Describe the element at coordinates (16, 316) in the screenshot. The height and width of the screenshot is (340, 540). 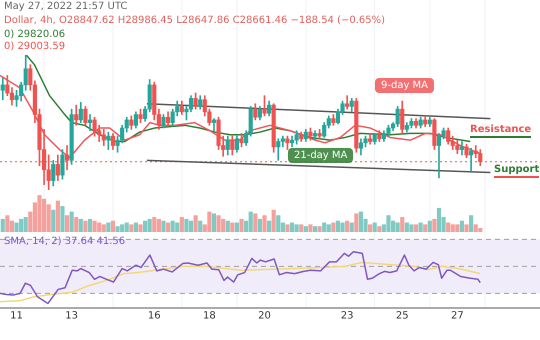
I see `x-tick-label: 11` at that location.